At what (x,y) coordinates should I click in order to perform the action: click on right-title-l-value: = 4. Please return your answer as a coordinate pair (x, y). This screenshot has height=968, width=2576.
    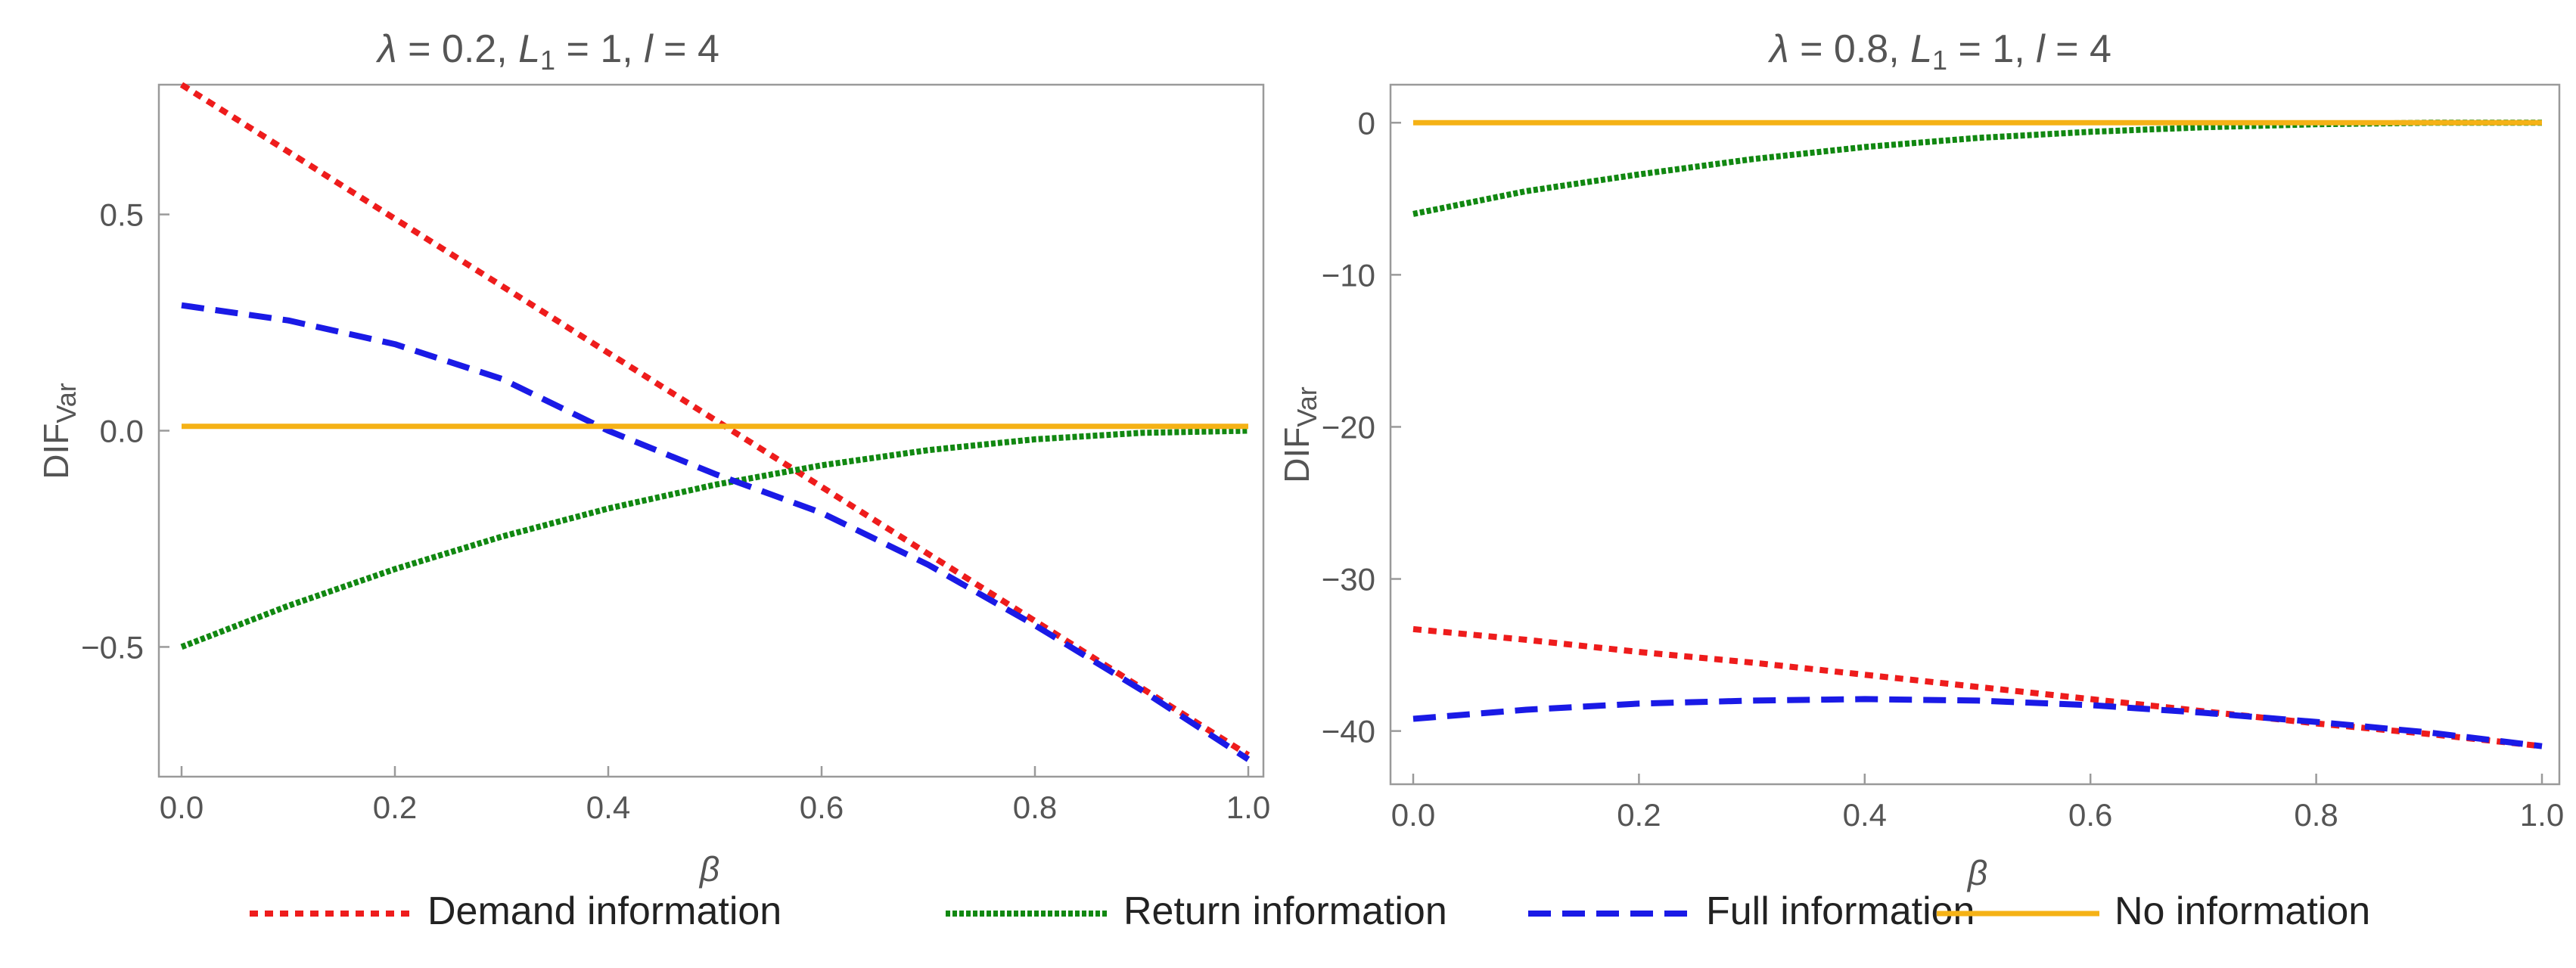
    Looking at the image, I should click on (2078, 49).